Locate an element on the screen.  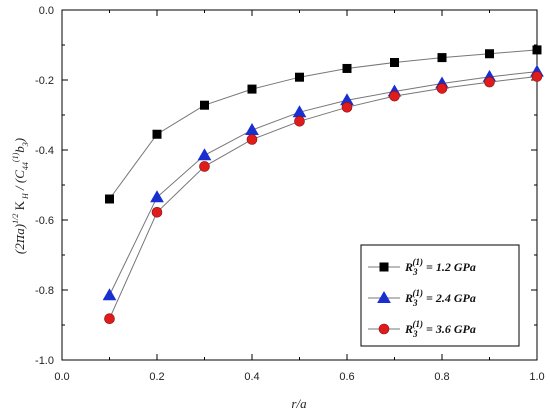
legend-marker-triangle is located at coordinates (384, 296).